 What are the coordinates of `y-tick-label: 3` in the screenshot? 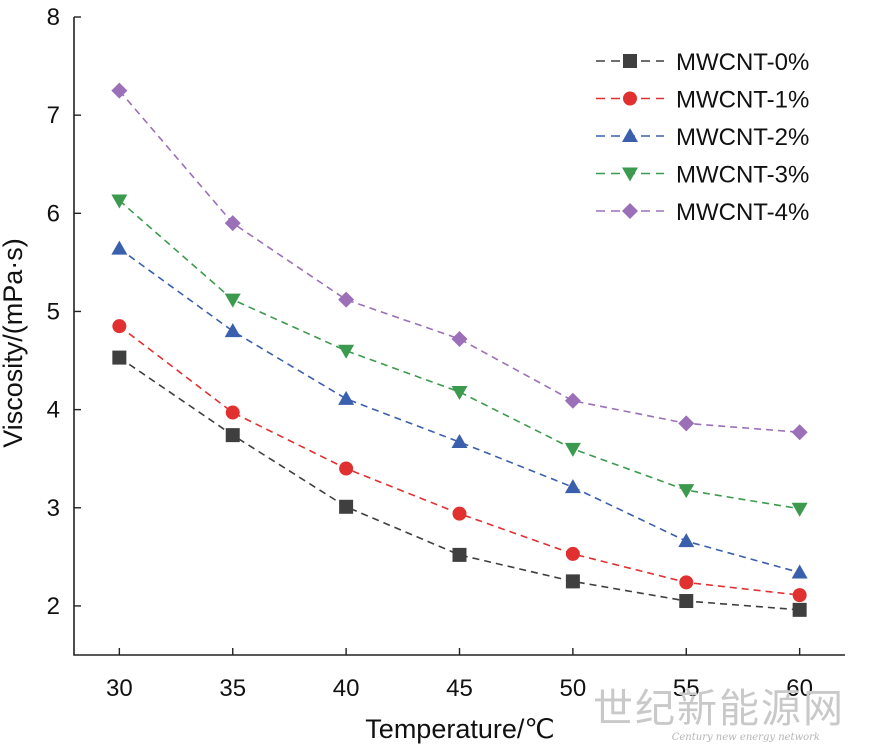 It's located at (53, 508).